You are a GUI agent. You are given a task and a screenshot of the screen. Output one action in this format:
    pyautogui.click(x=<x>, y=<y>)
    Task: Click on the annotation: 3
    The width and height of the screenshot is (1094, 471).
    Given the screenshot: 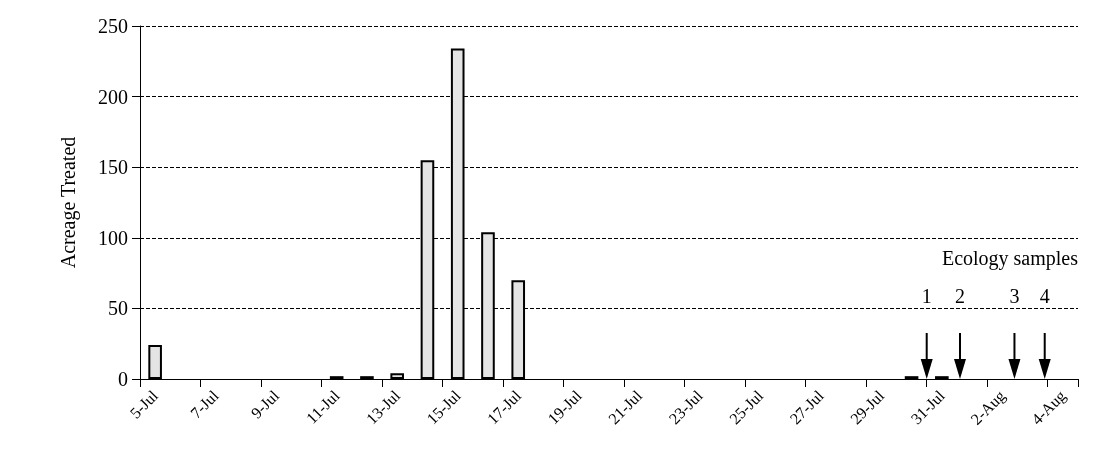 What is the action you would take?
    pyautogui.click(x=1014, y=296)
    